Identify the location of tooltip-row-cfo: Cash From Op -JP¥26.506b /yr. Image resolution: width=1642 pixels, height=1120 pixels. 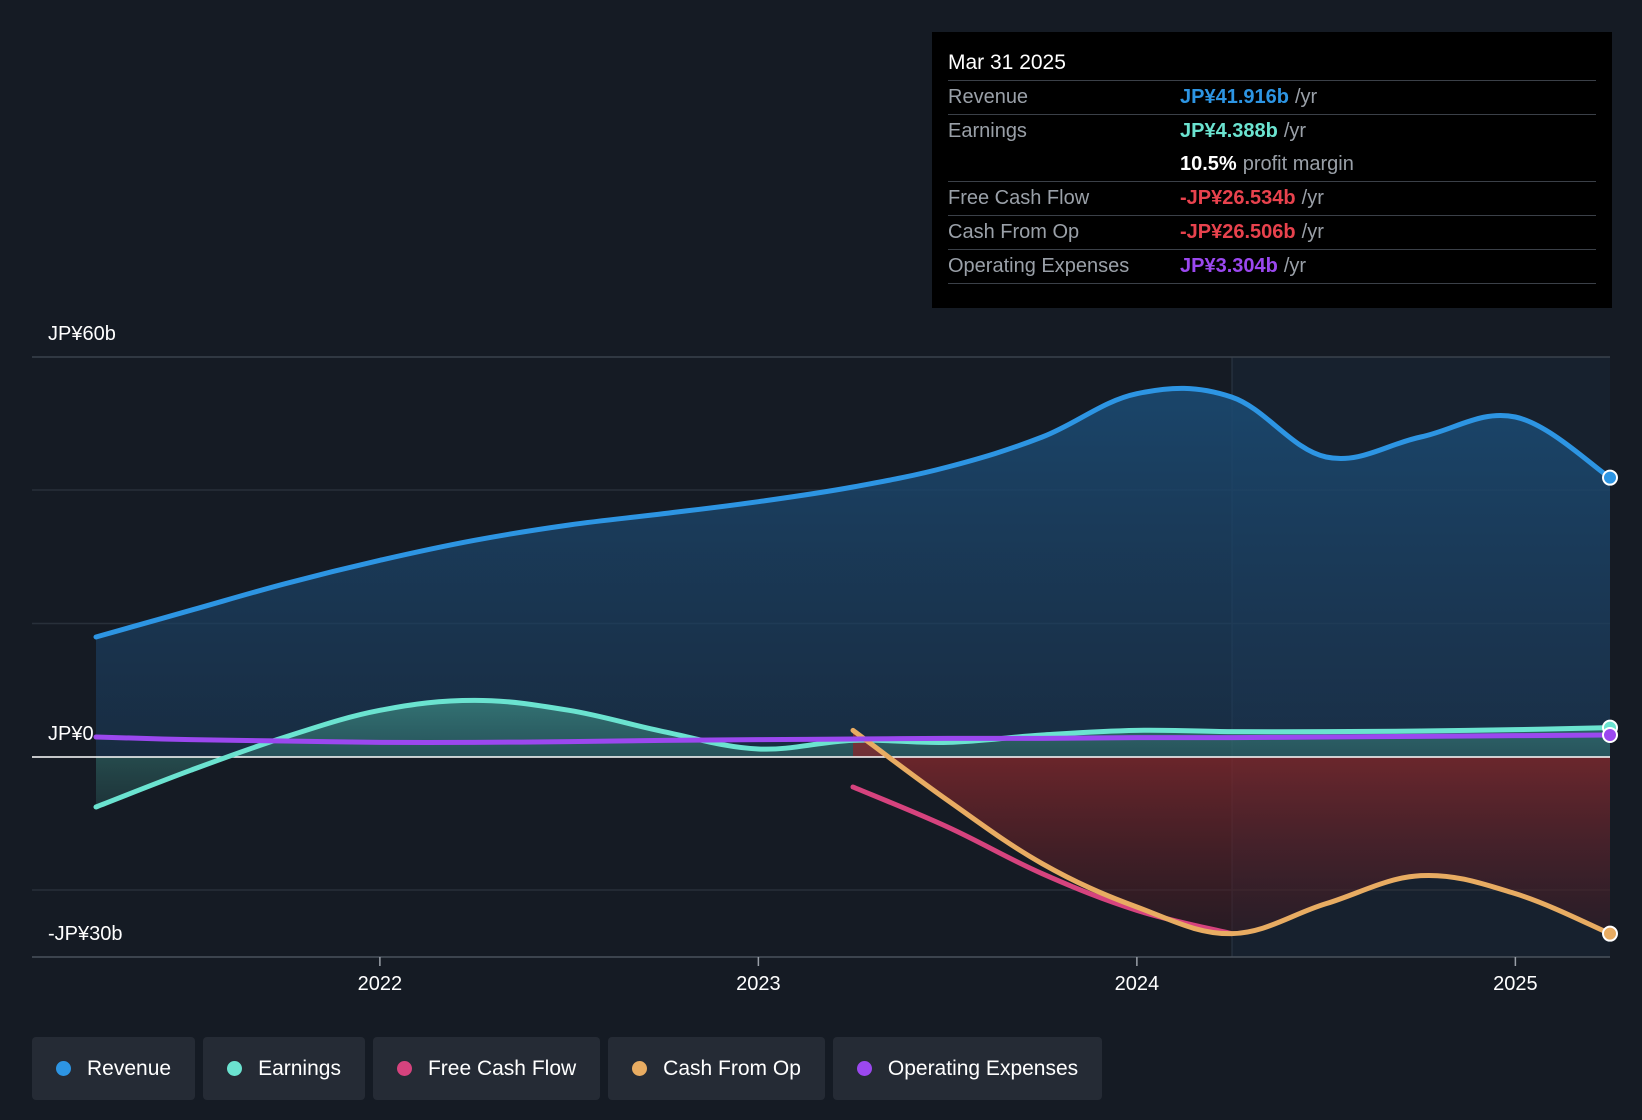
(1272, 233).